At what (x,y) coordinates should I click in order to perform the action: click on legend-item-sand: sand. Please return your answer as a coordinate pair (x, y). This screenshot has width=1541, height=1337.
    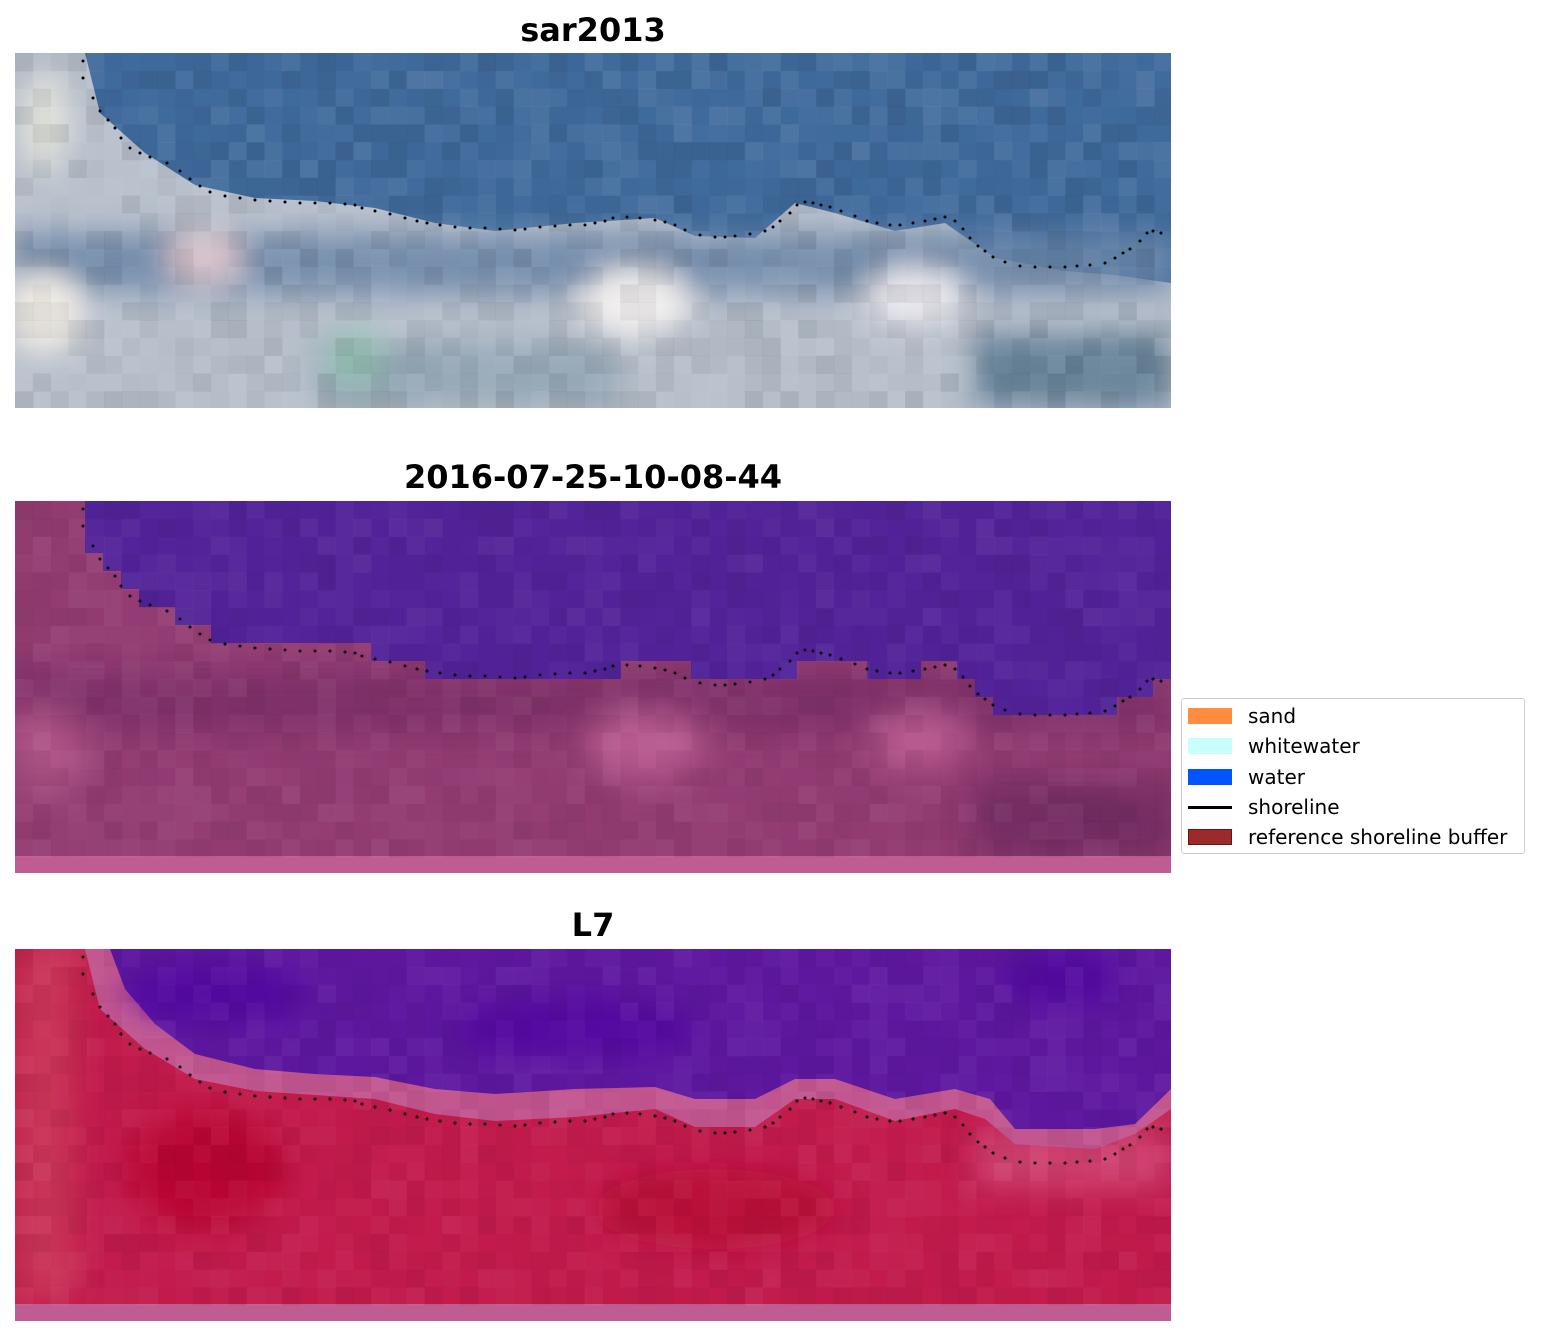
    Looking at the image, I should click on (1242, 716).